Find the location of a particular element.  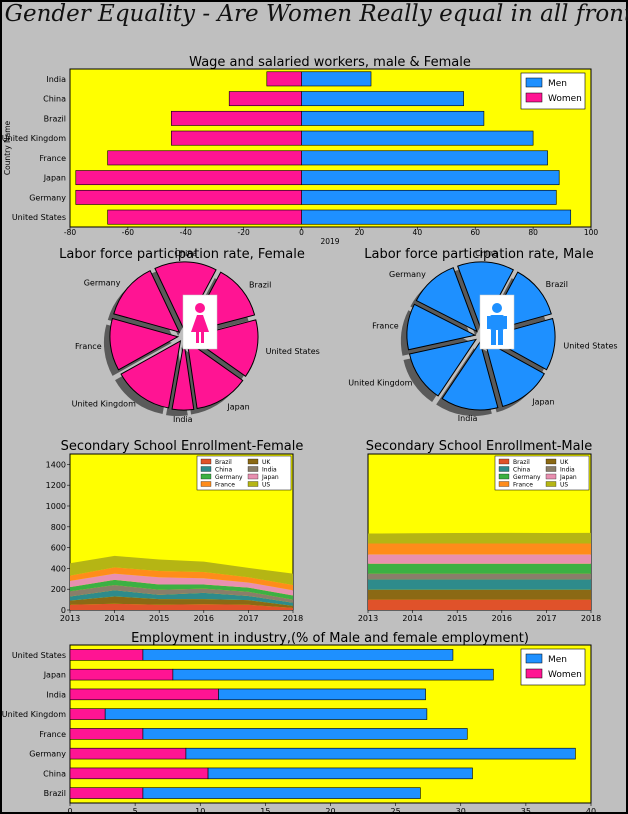

icon-head is located at coordinates (200, 308).